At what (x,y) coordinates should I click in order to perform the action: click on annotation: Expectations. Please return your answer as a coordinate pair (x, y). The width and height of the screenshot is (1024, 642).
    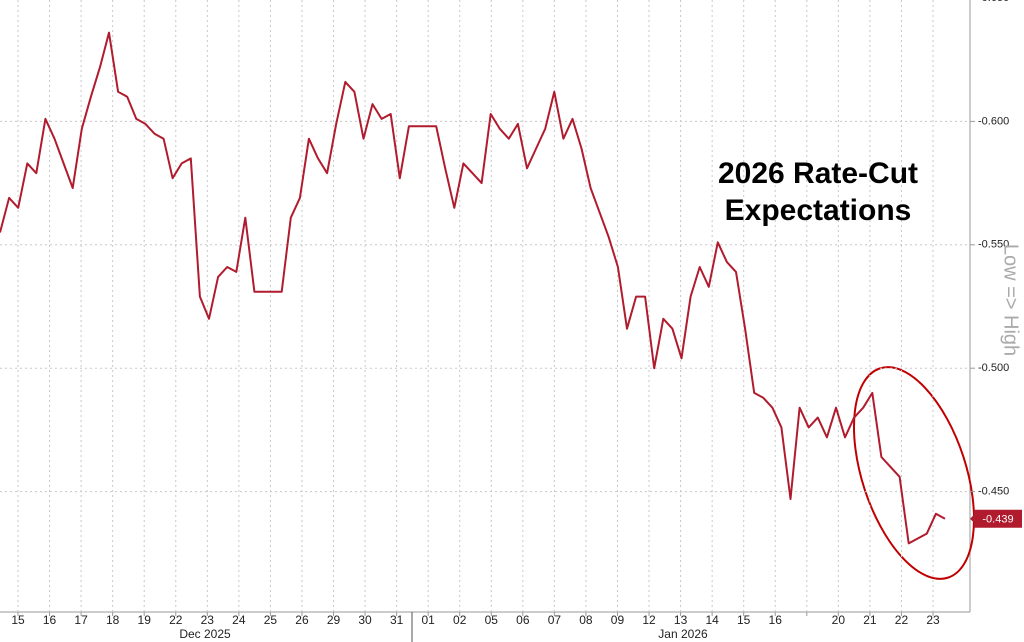
    Looking at the image, I should click on (818, 210).